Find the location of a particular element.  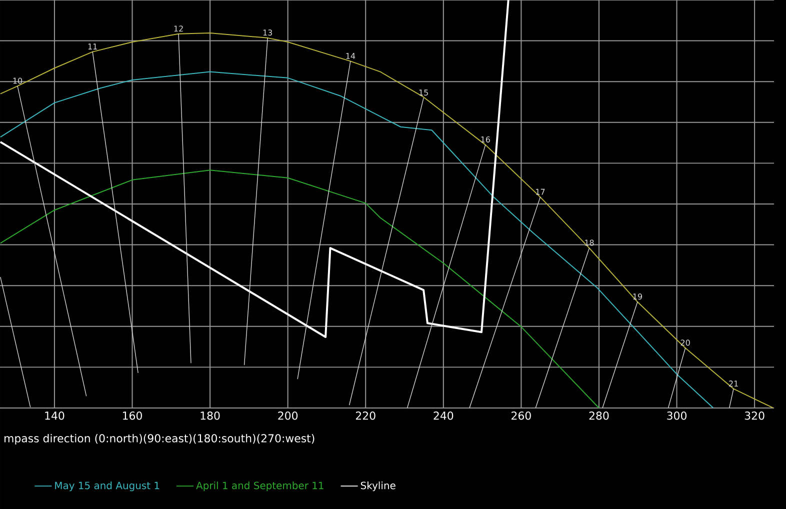

legend-label: May 15 and August 1 is located at coordinates (107, 487).